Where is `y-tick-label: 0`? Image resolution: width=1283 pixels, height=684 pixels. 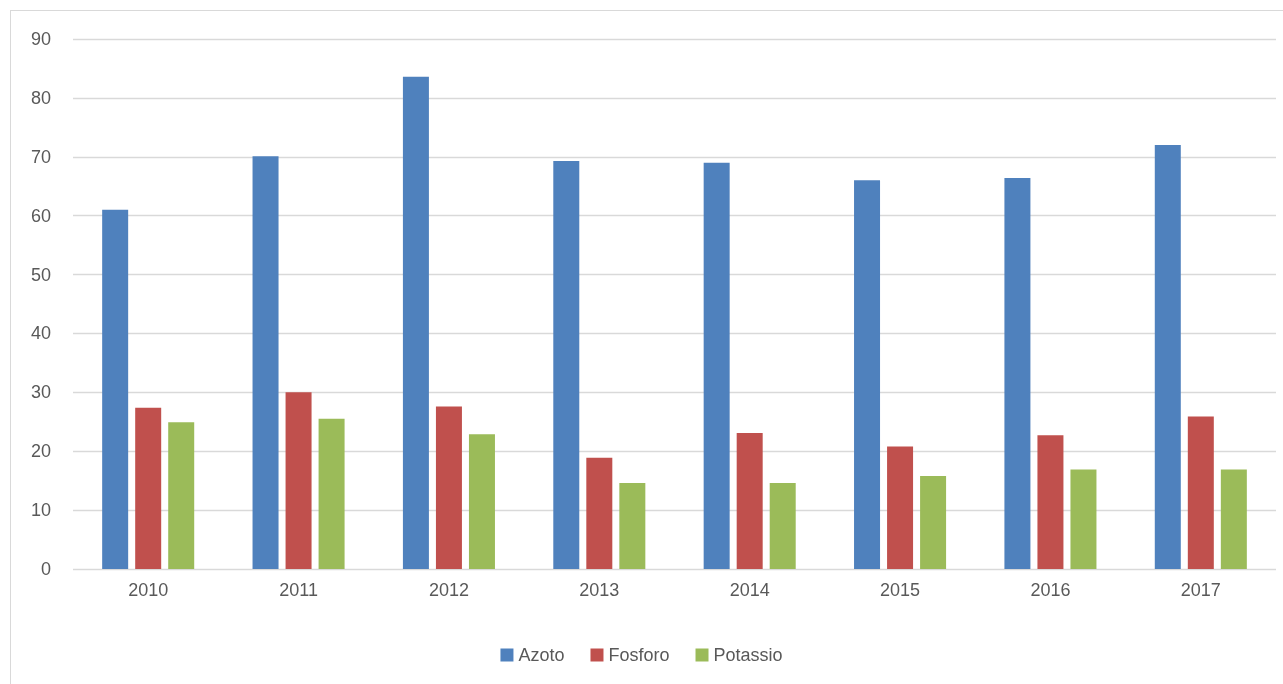 y-tick-label: 0 is located at coordinates (45, 569).